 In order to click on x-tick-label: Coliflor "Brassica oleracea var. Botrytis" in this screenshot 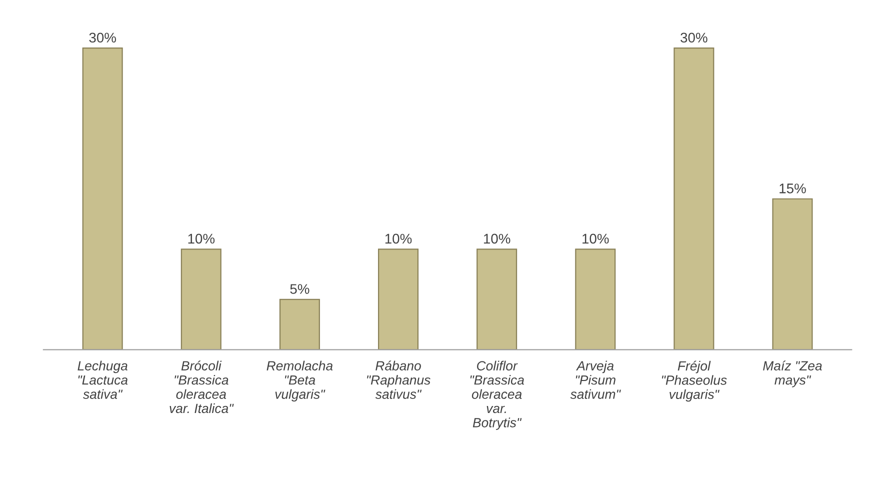, I will do `click(497, 395)`.